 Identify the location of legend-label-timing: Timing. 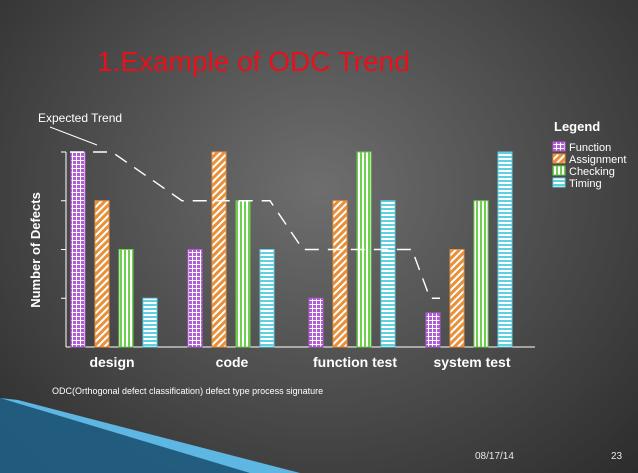
(585, 184).